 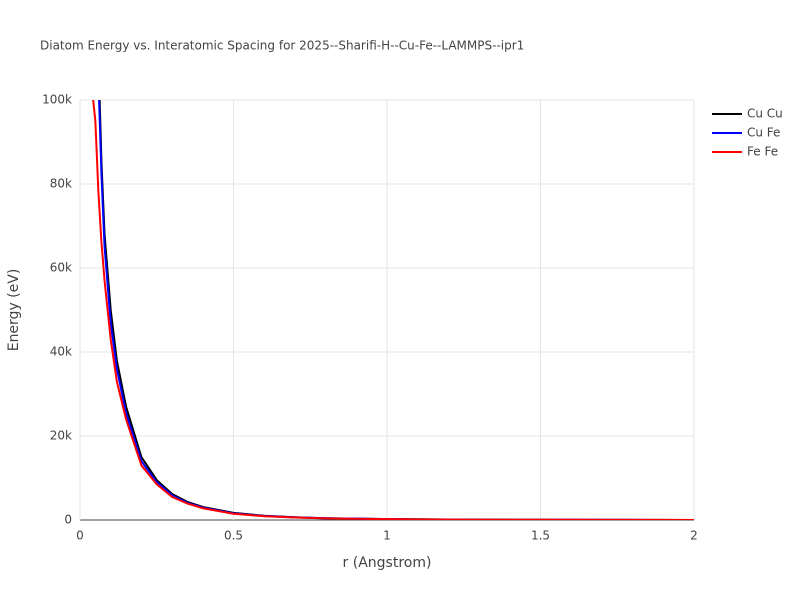 What do you see at coordinates (763, 133) in the screenshot?
I see `legend-label: Cu Fe` at bounding box center [763, 133].